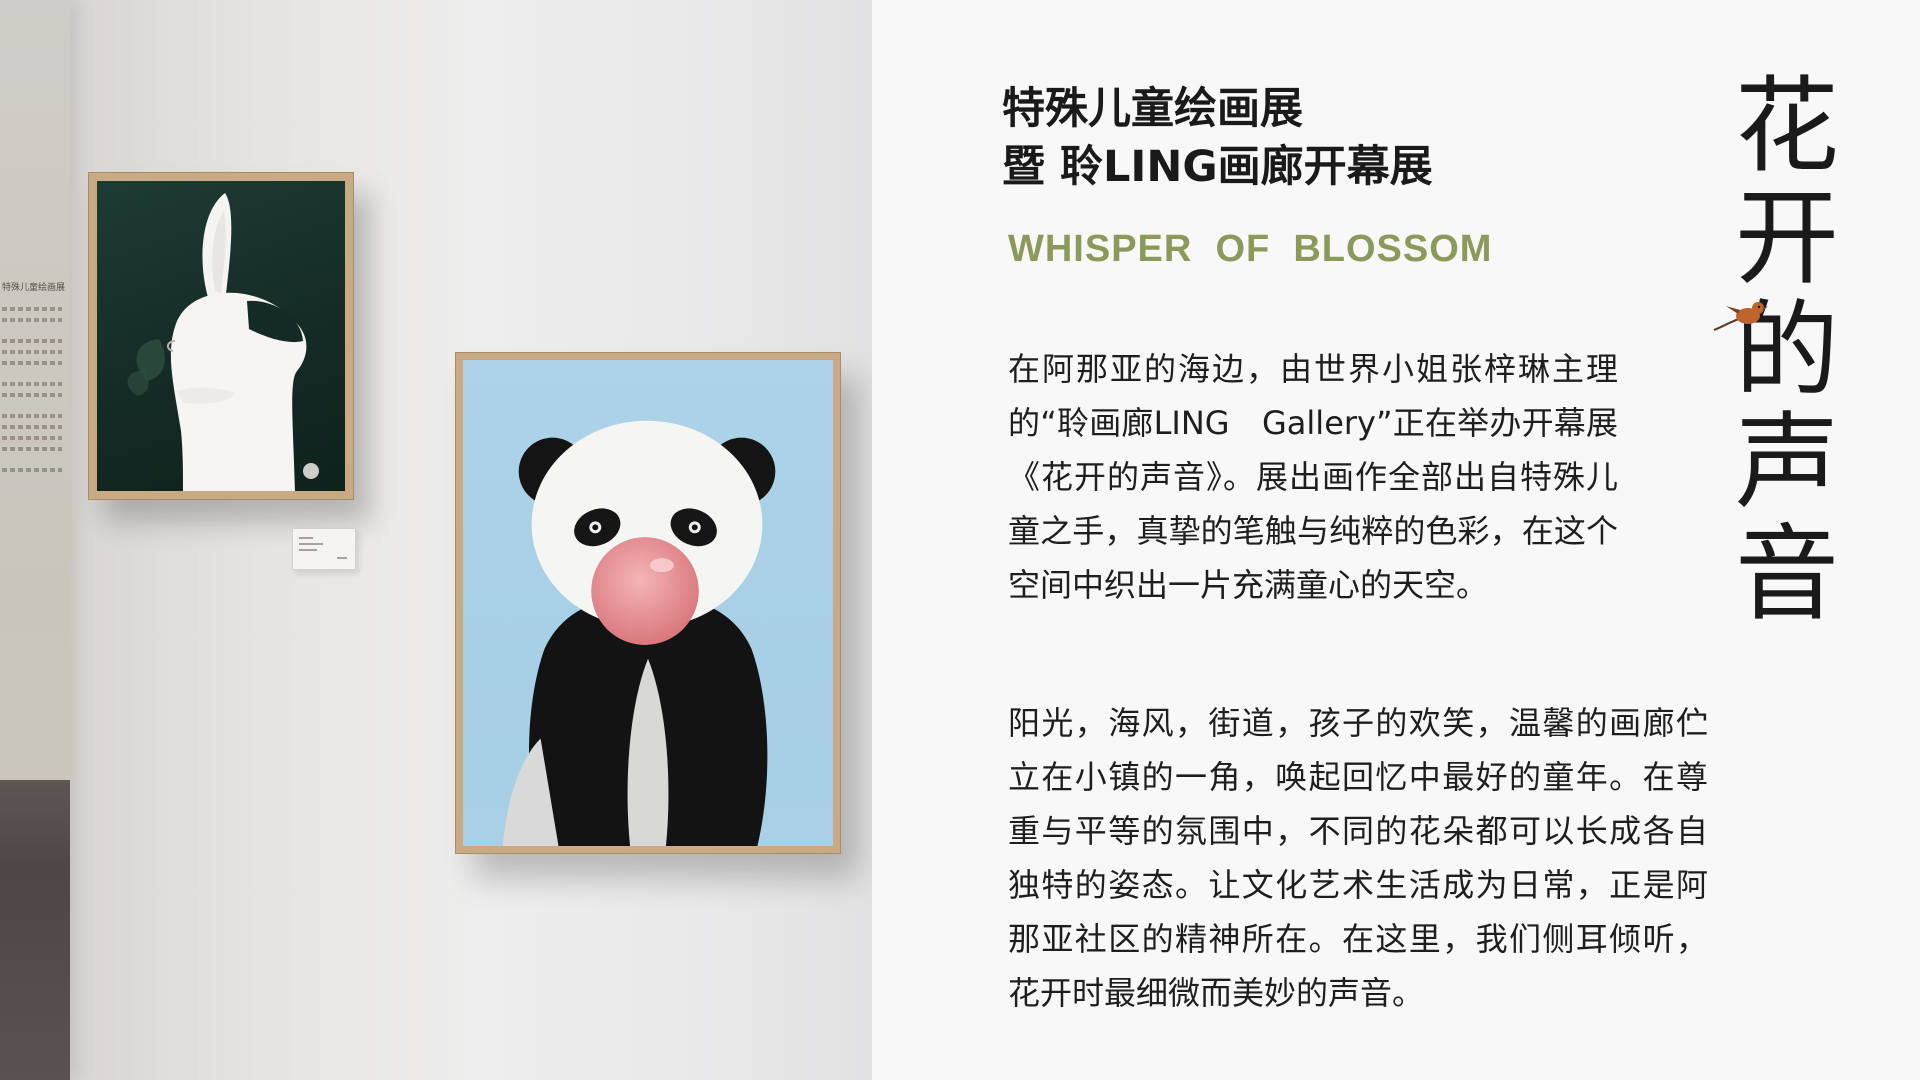  Describe the element at coordinates (223, 342) in the screenshot. I see `rabbit-illustration` at that location.